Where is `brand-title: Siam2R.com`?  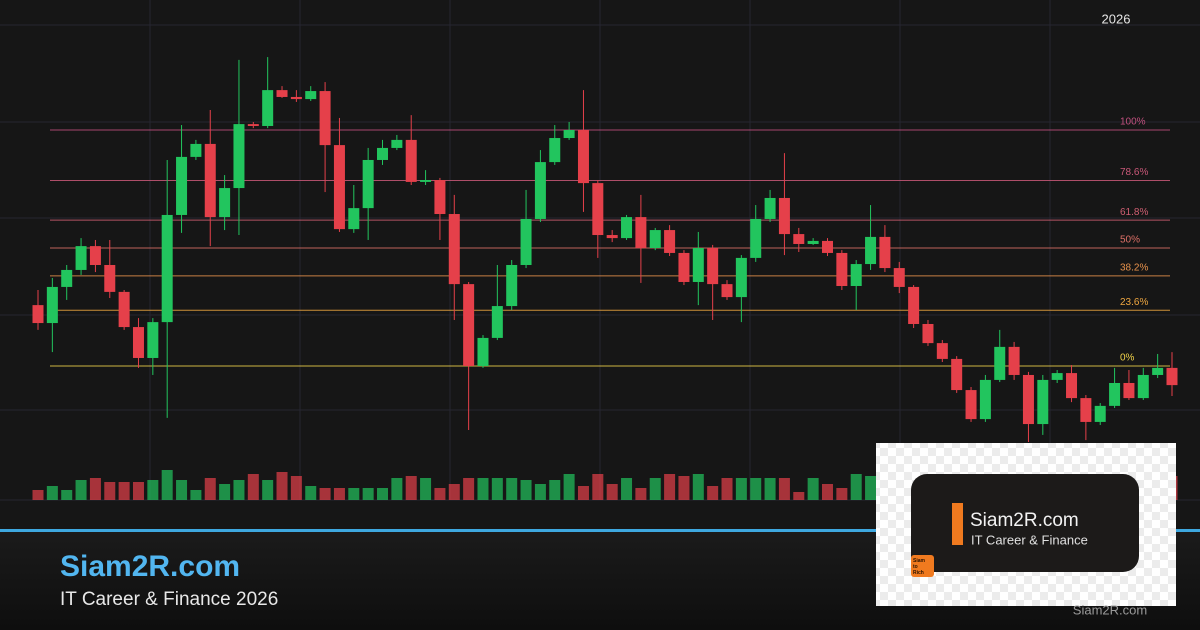 brand-title: Siam2R.com is located at coordinates (150, 566).